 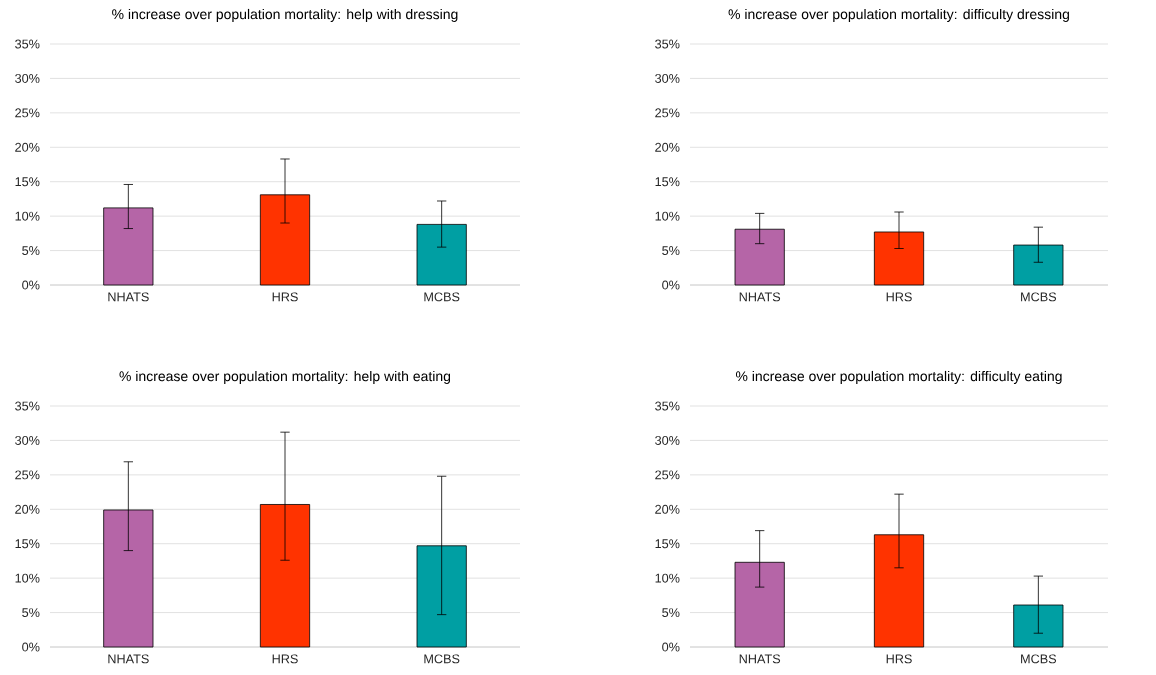 I want to click on chart-title: % increase over population mortality: difficulty dressing, so click(x=898, y=15).